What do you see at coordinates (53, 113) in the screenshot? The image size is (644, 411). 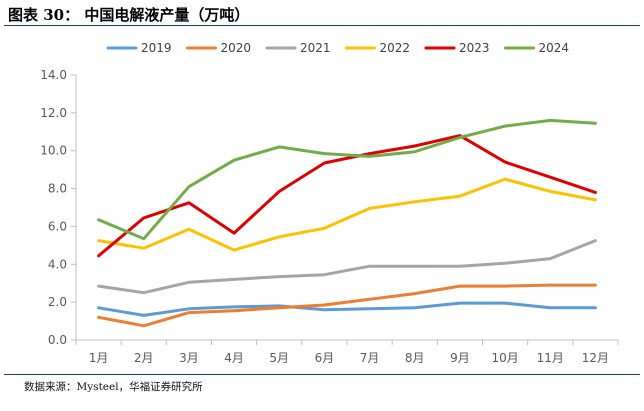 I see `y-tick-label: 12.0` at bounding box center [53, 113].